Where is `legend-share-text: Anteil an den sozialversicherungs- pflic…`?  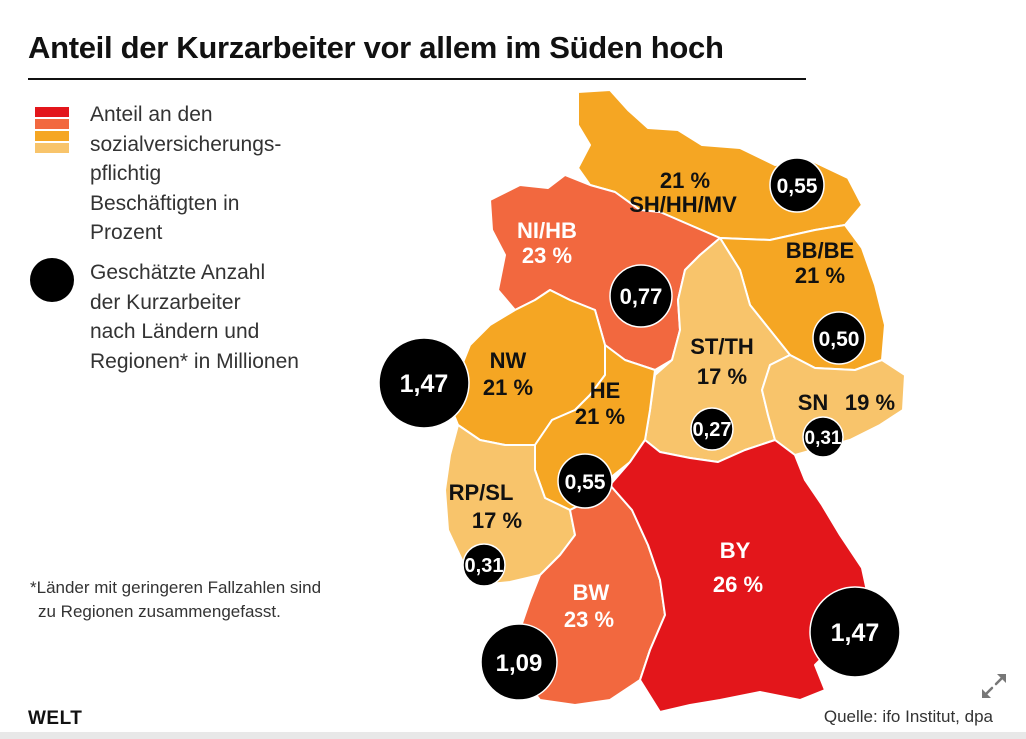
legend-share-text: Anteil an den sozialversicherungs- pflic… is located at coordinates (225, 174).